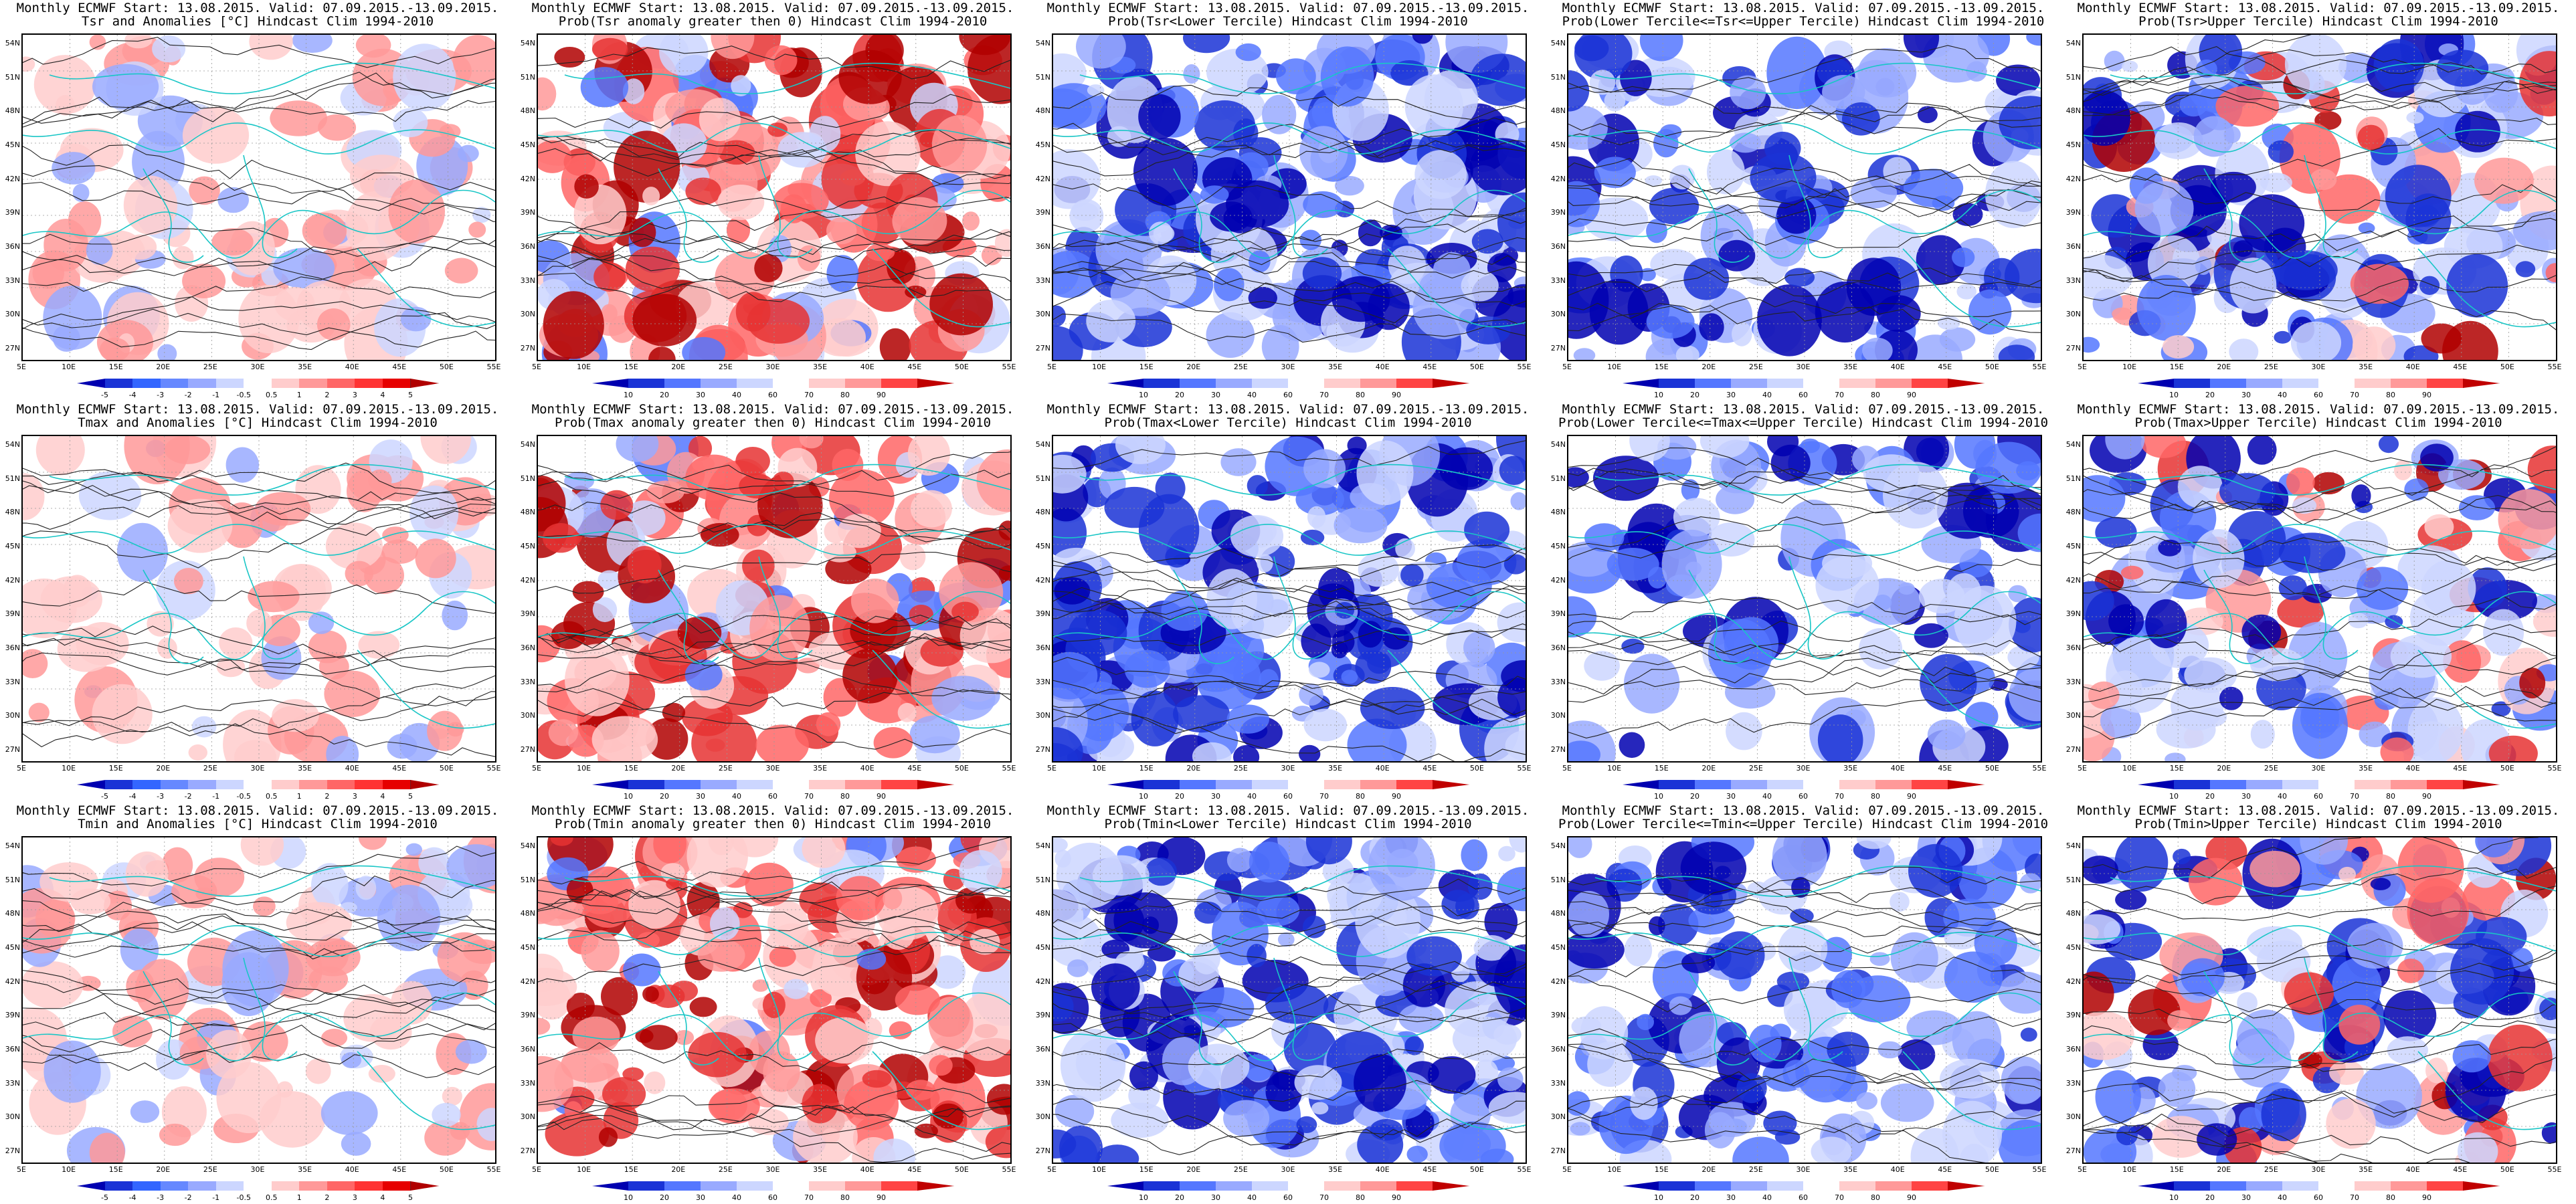 Image resolution: width=2576 pixels, height=1204 pixels. What do you see at coordinates (1558, 246) in the screenshot?
I see `latitude-label: 36N` at bounding box center [1558, 246].